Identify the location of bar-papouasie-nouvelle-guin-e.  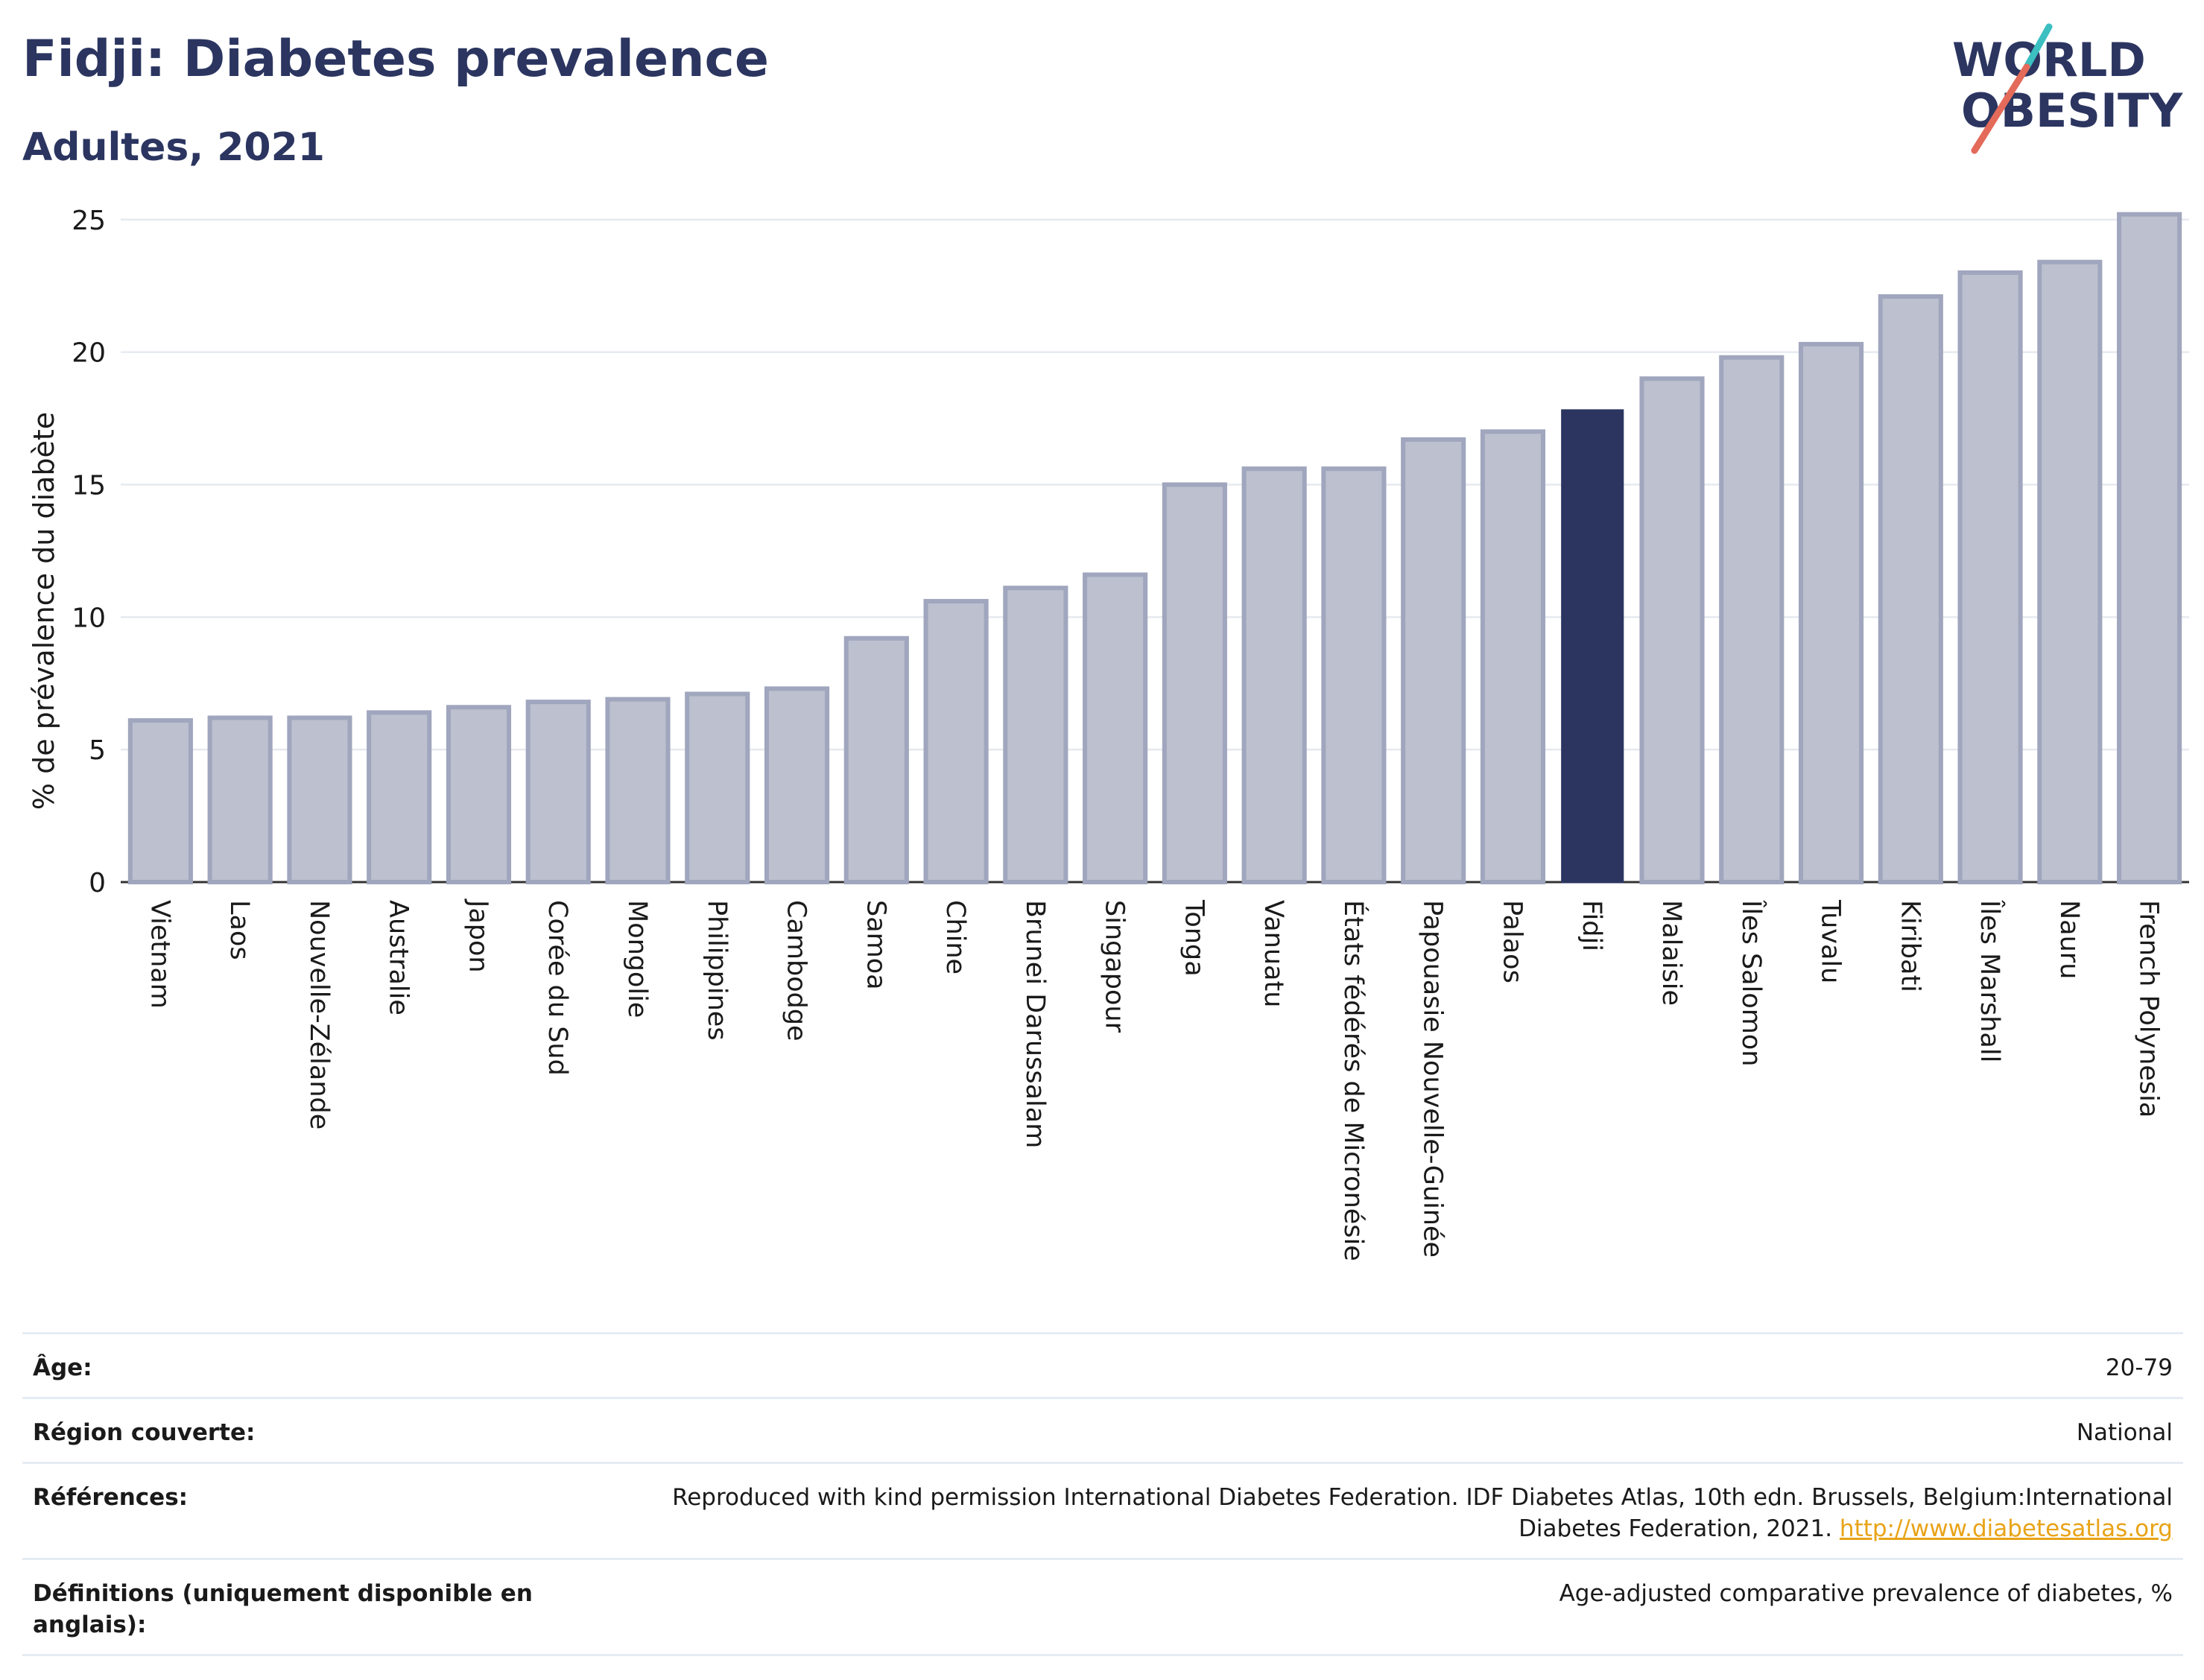
(1433, 660).